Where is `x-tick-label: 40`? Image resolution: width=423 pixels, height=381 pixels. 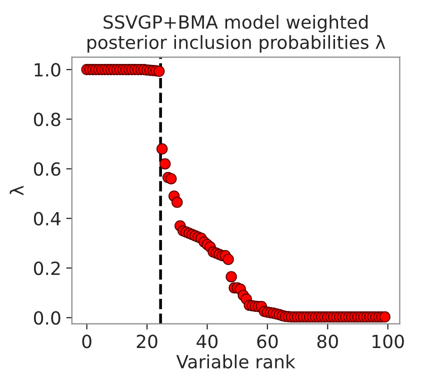
x-tick-label: 40 is located at coordinates (207, 341).